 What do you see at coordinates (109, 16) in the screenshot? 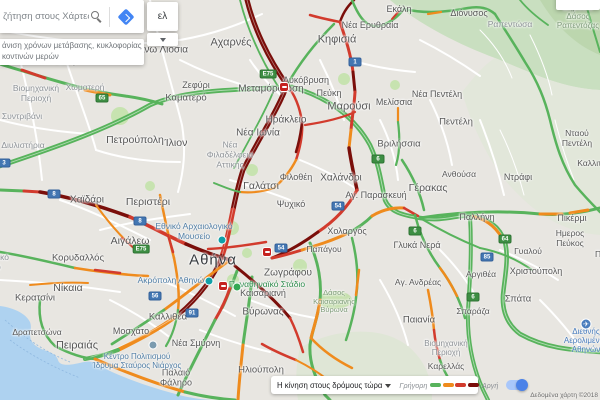
I see `search-divider` at bounding box center [109, 16].